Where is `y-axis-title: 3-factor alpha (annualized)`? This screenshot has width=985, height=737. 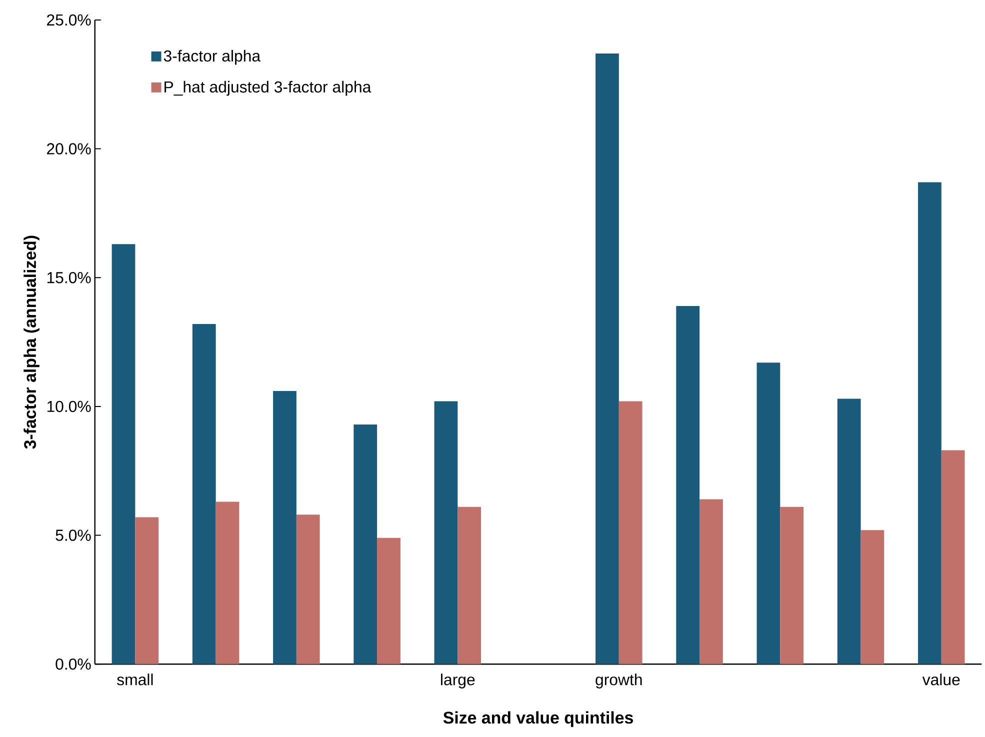
y-axis-title: 3-factor alpha (annualized) is located at coordinates (32, 342).